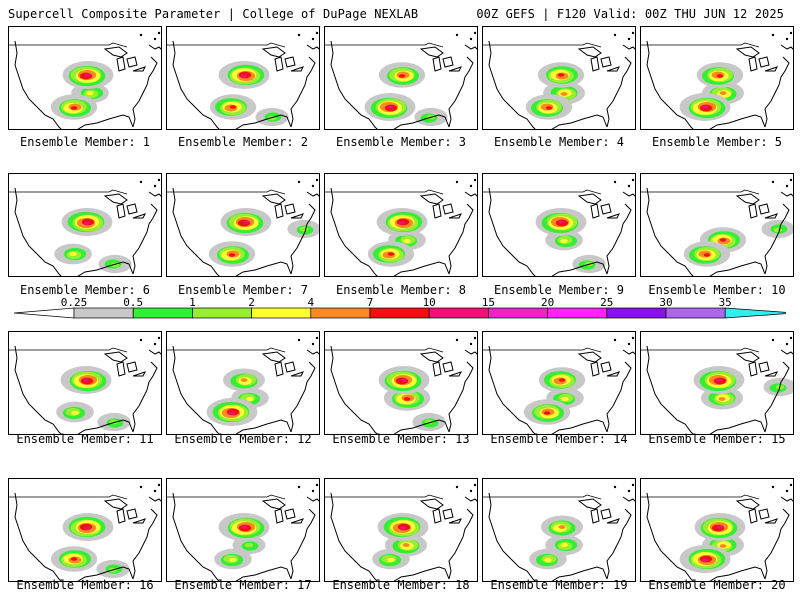 This screenshot has width=800, height=600. What do you see at coordinates (243, 585) in the screenshot?
I see `ensemble-member-label: Ensemble Member: 17` at bounding box center [243, 585].